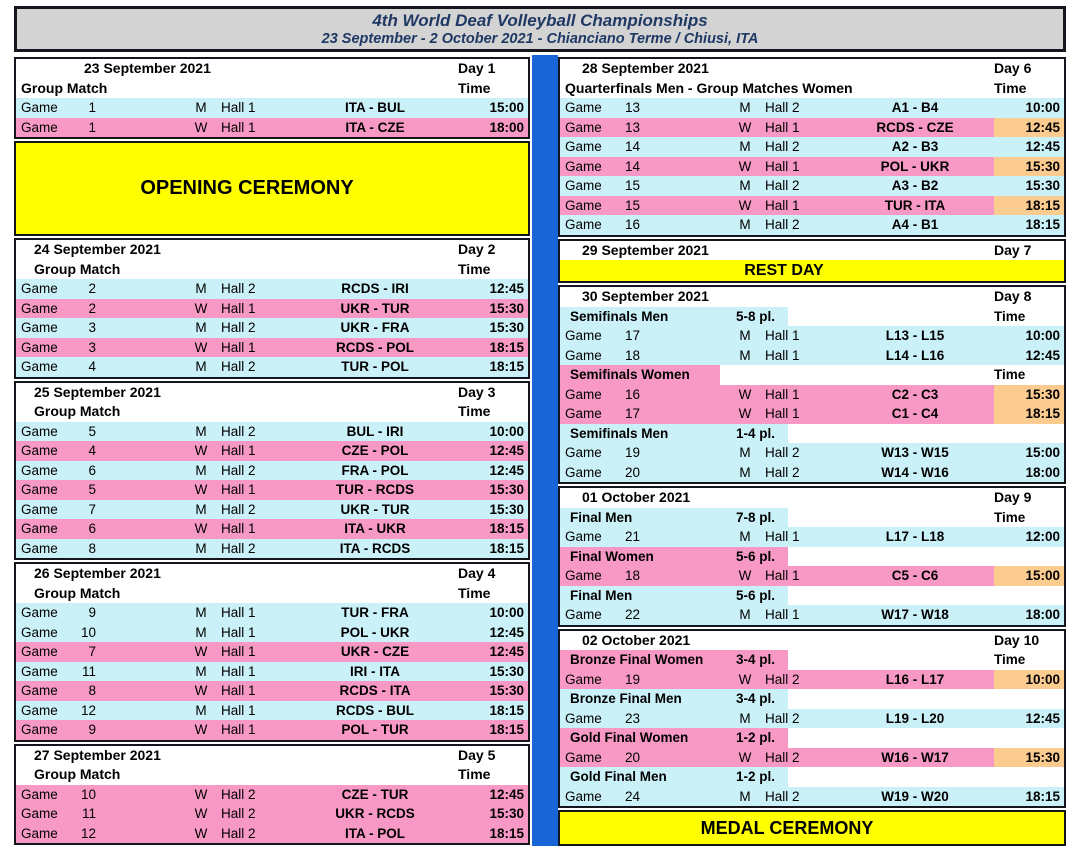 The width and height of the screenshot is (1080, 858). What do you see at coordinates (374, 347) in the screenshot?
I see `match-teams: RCDS - POL` at bounding box center [374, 347].